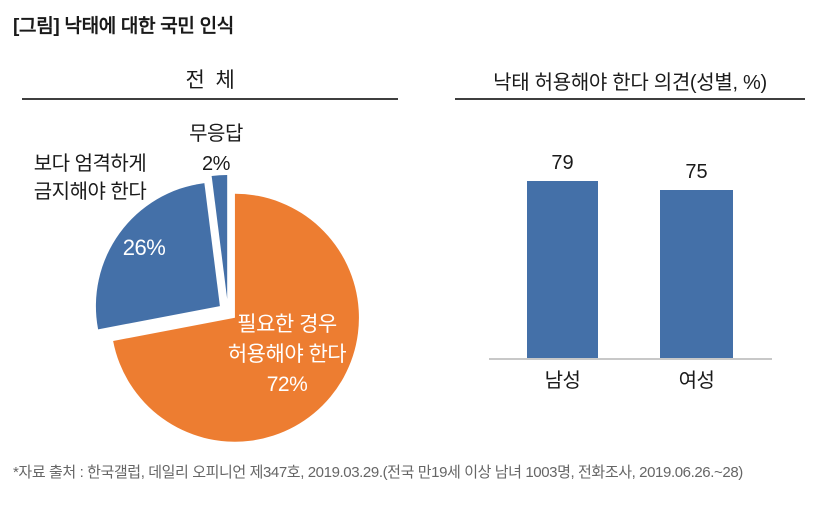 The height and width of the screenshot is (505, 835). Describe the element at coordinates (216, 134) in the screenshot. I see `pie-label-no-answer-line1: 무응답` at that location.